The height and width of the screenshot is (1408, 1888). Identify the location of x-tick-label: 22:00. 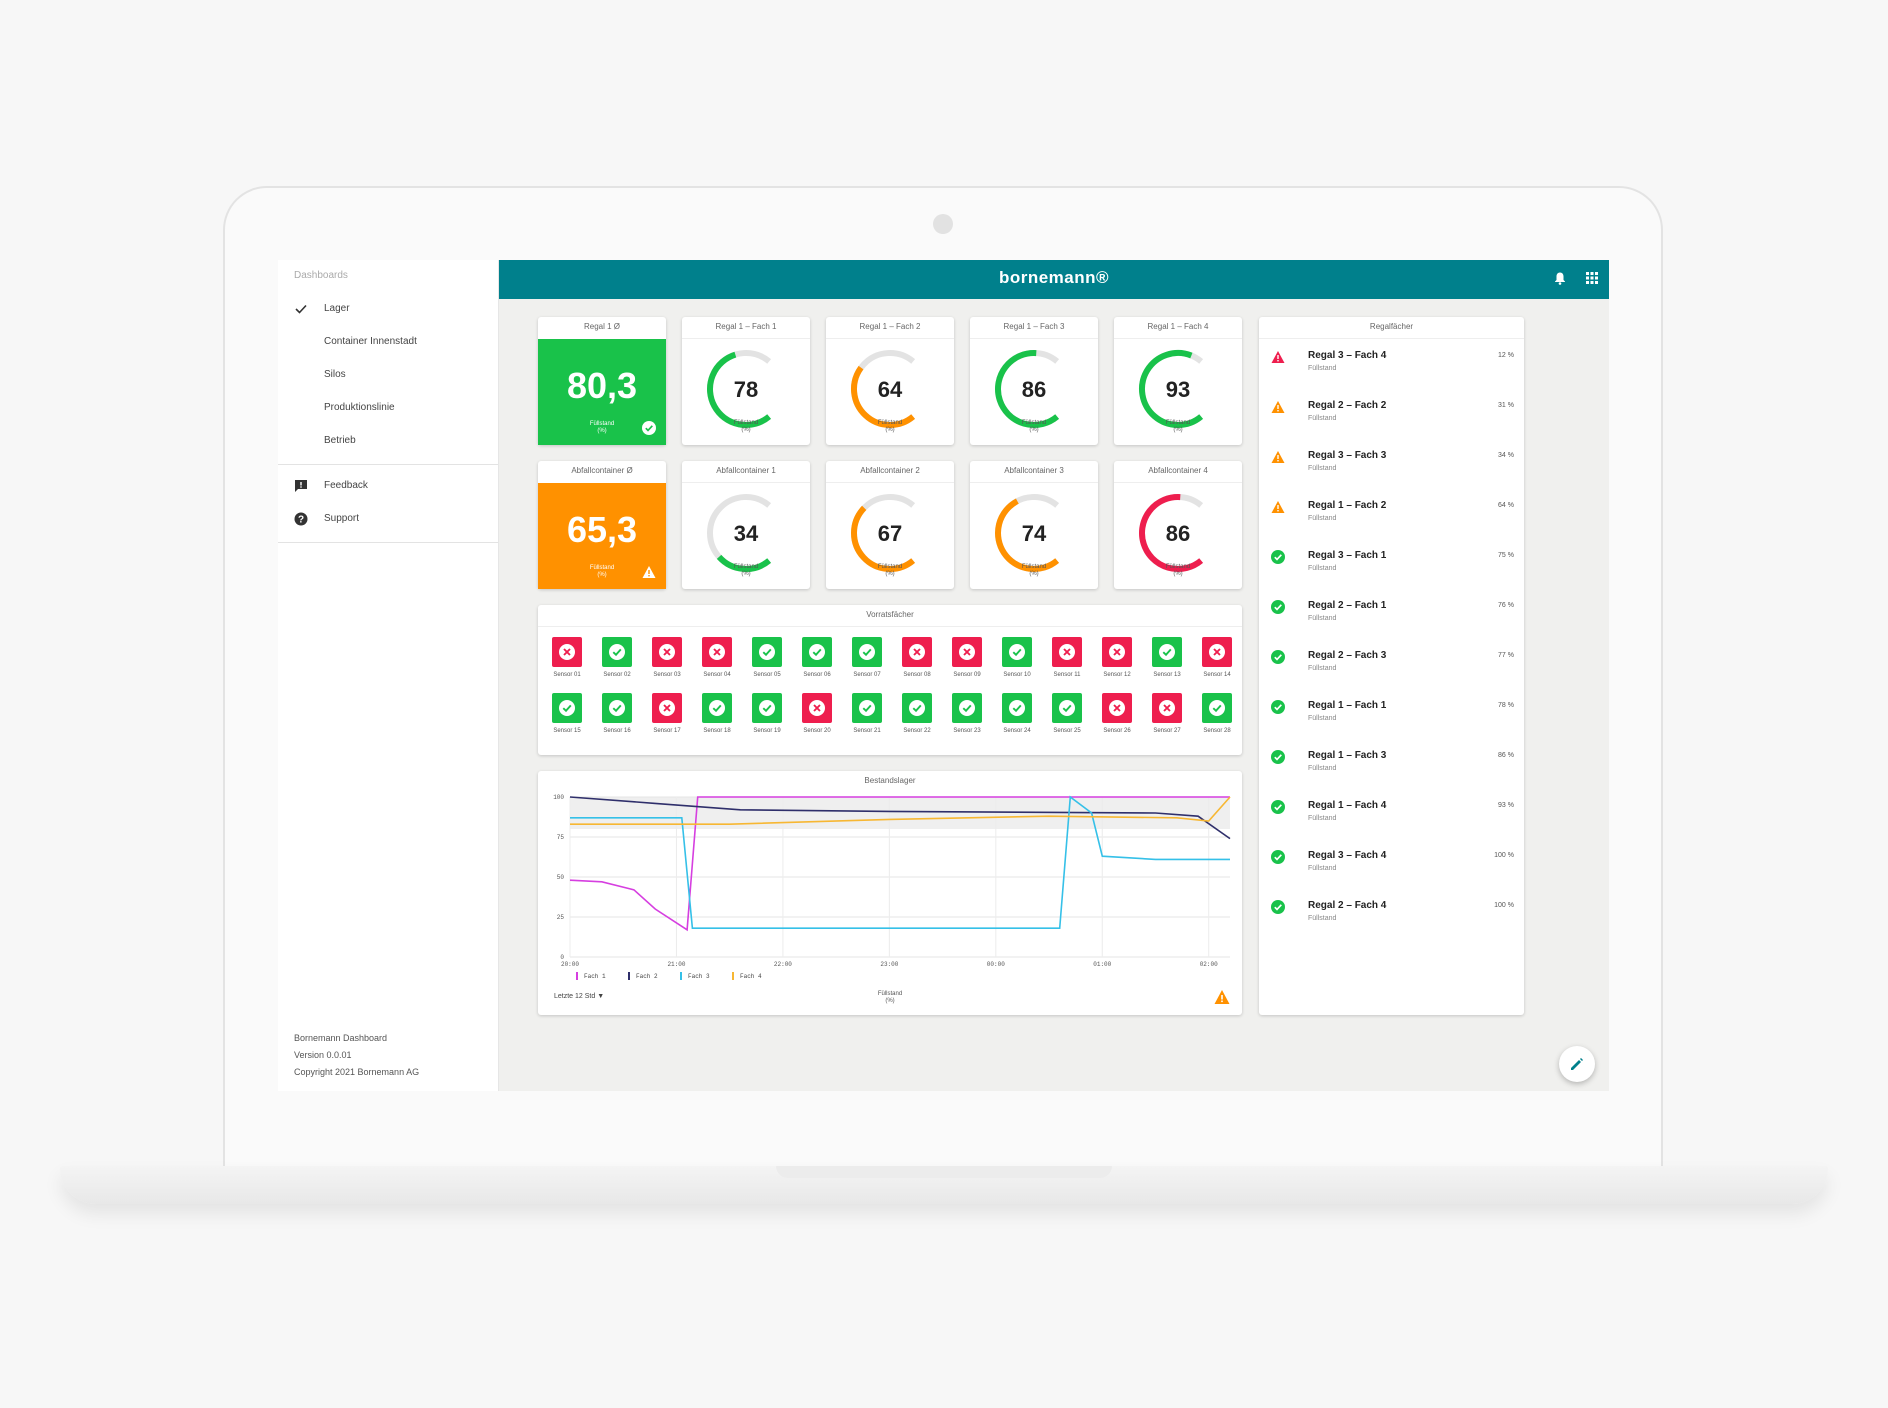
(783, 964).